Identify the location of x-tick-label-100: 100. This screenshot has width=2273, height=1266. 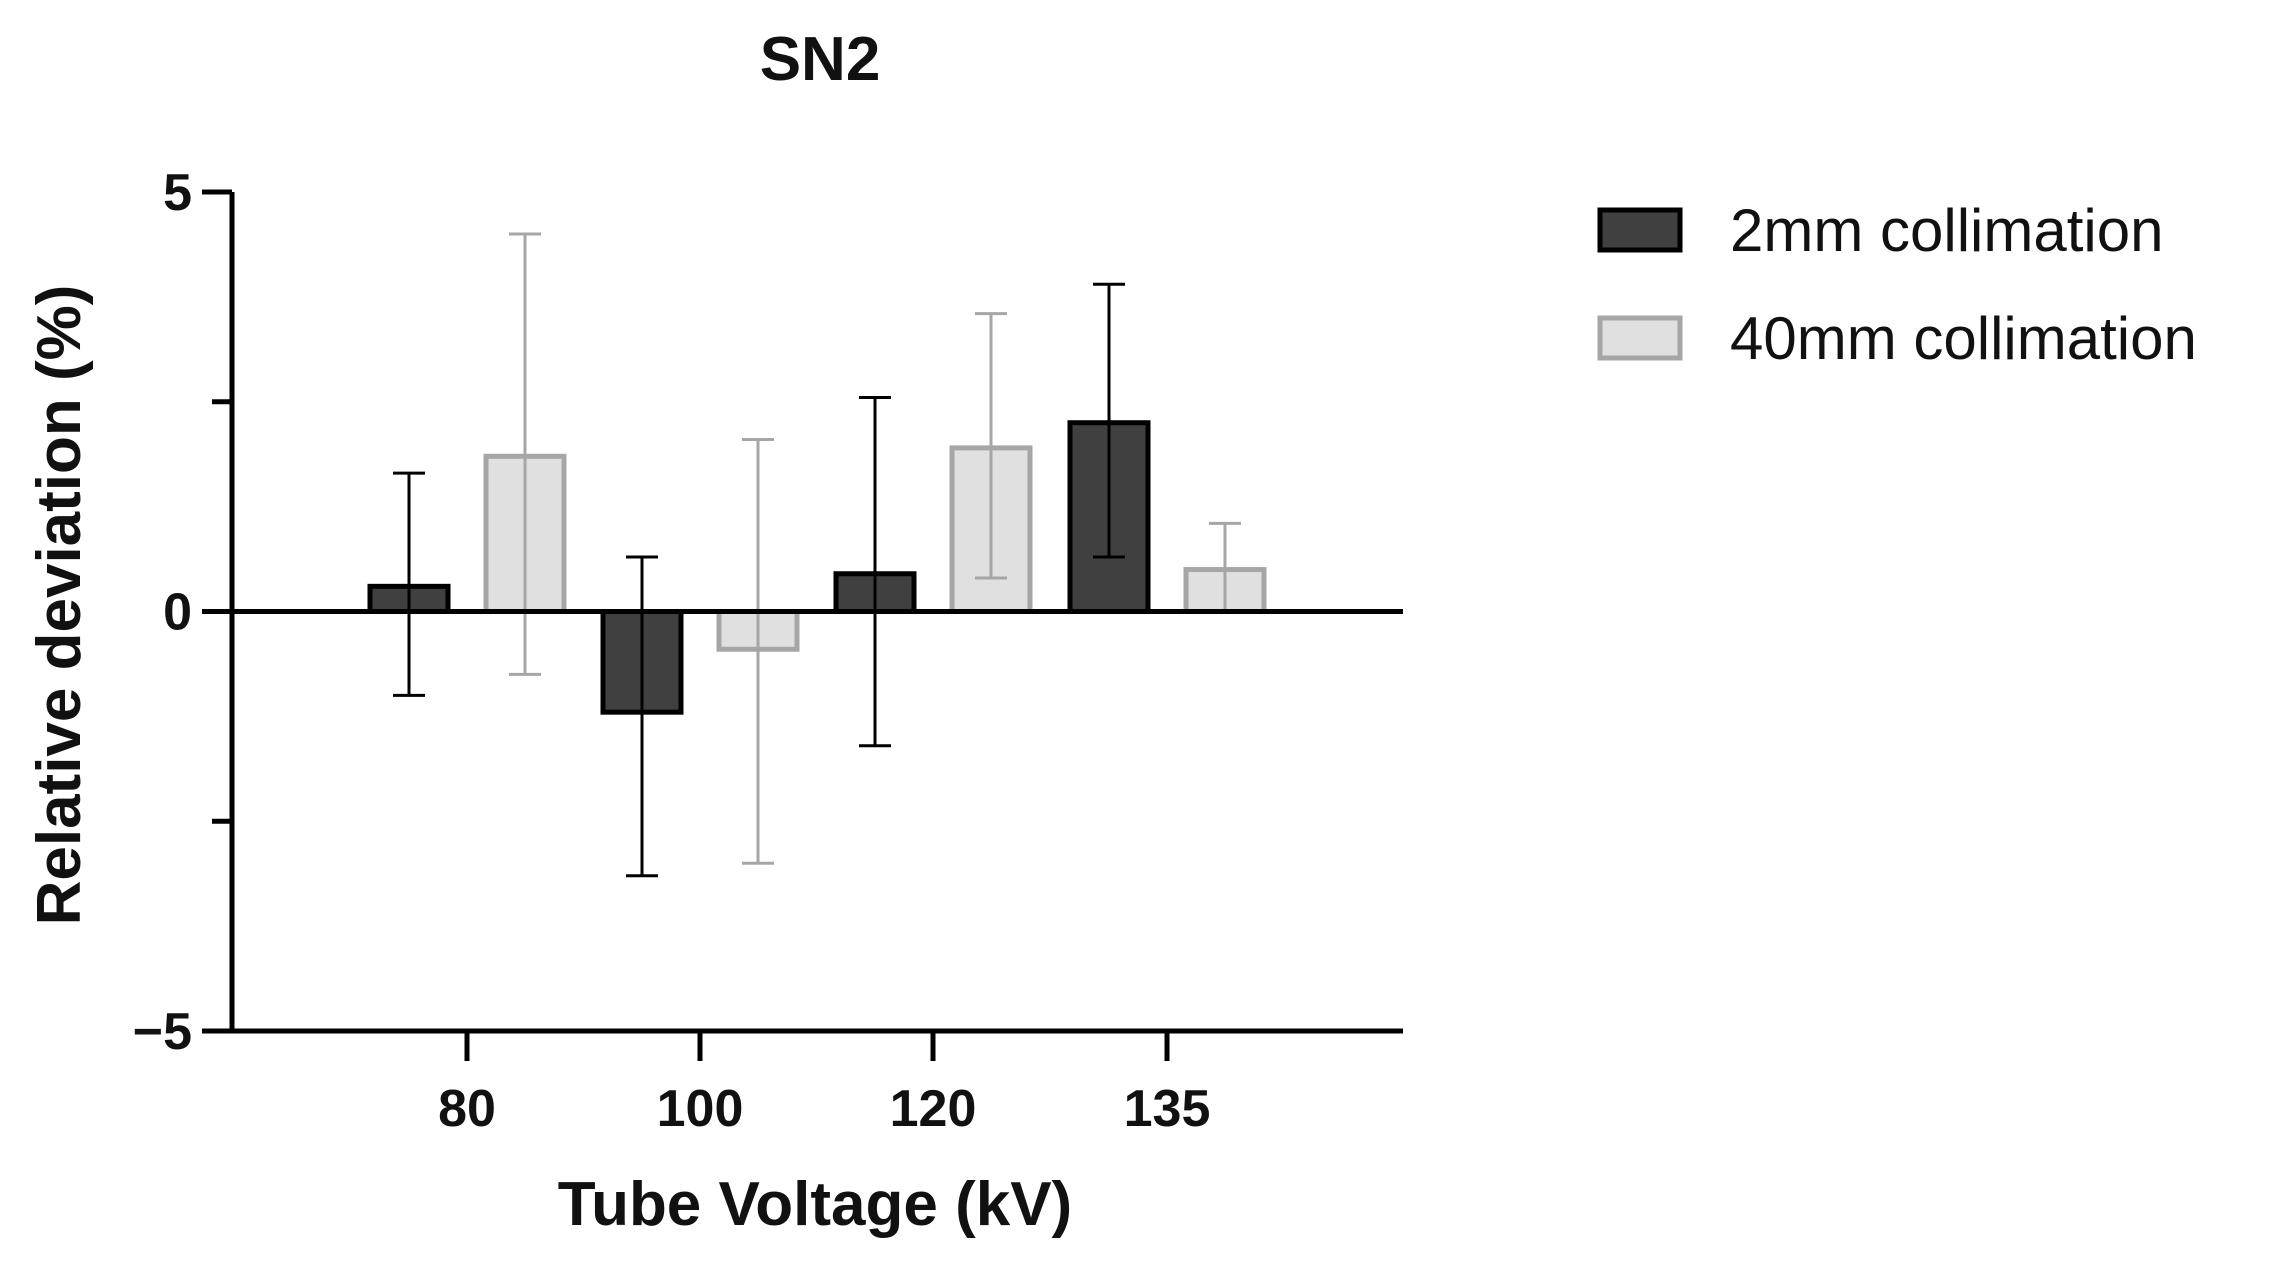
(700, 1109).